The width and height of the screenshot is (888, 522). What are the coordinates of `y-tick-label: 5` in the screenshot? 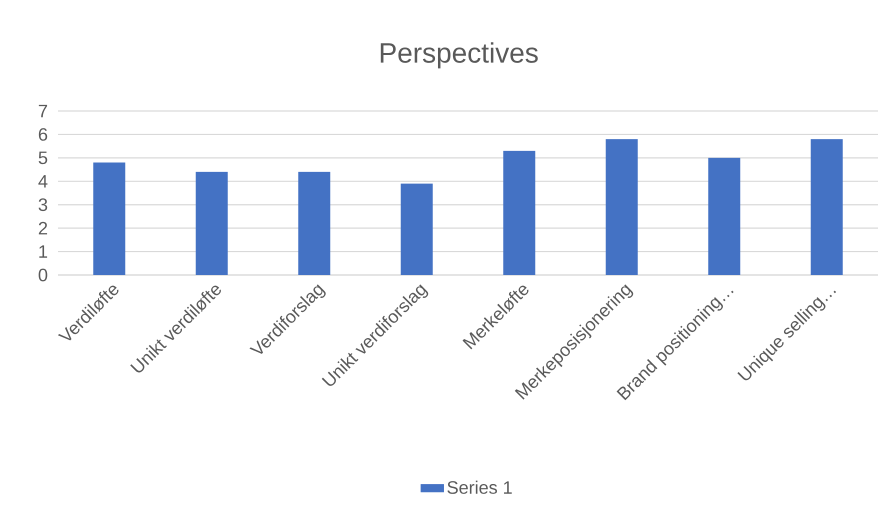 It's located at (43, 158).